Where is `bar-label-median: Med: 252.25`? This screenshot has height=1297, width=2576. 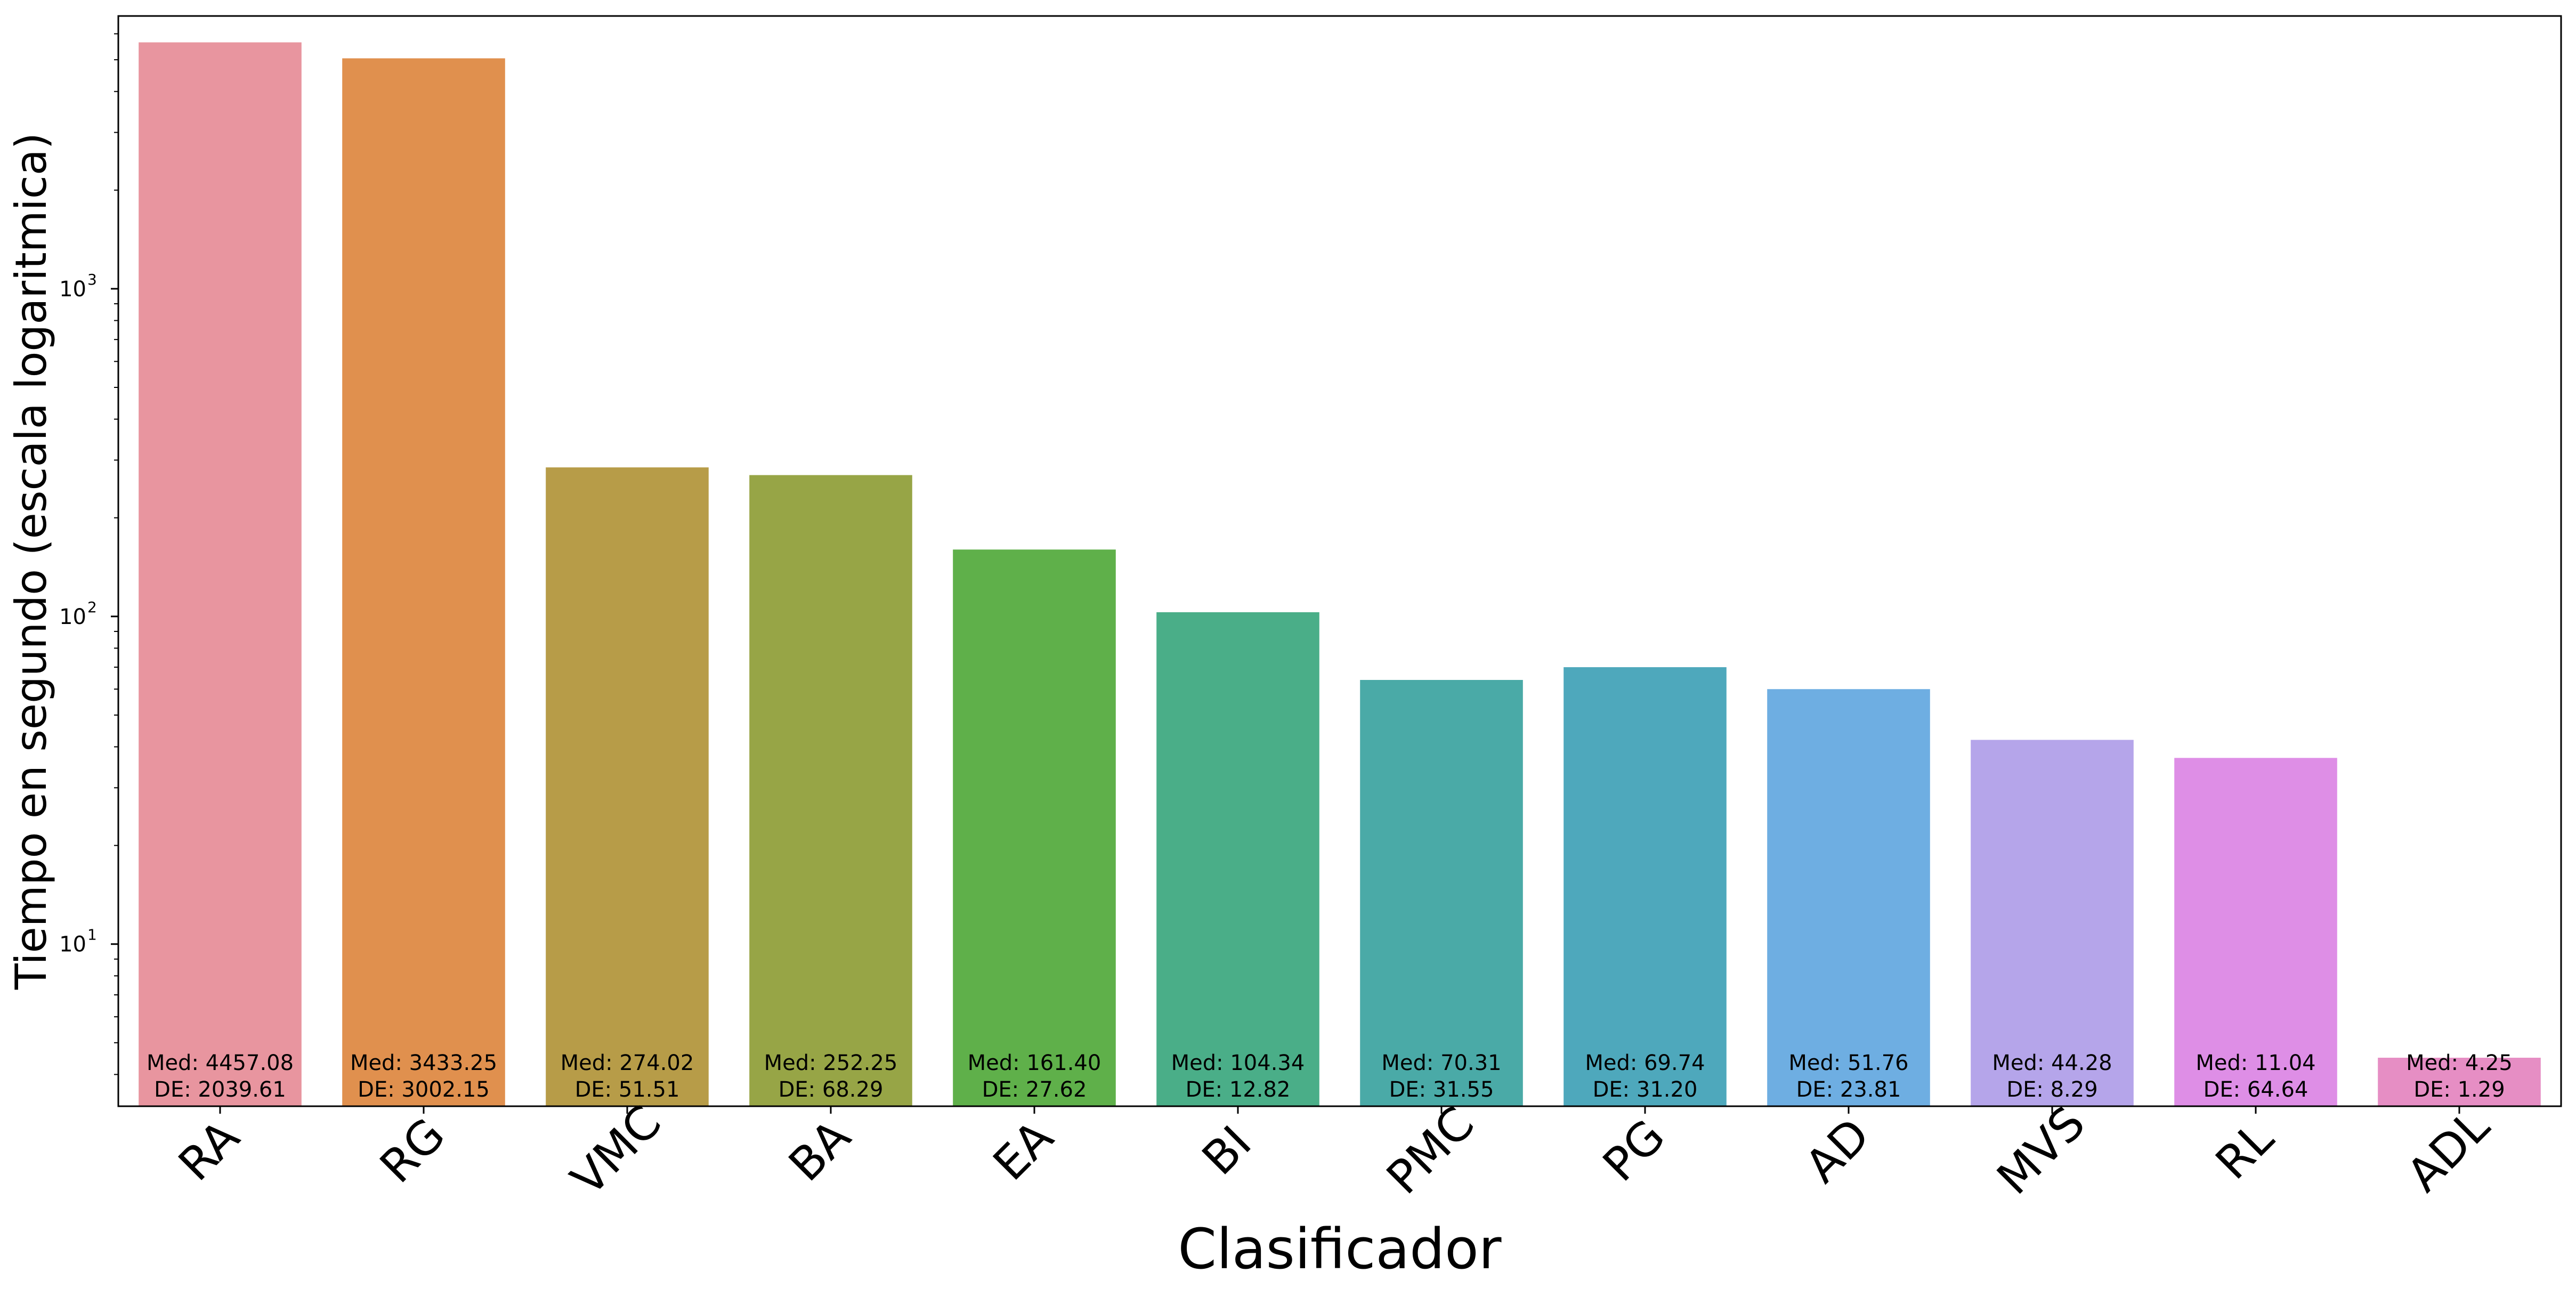
bar-label-median: Med: 252.25 is located at coordinates (831, 1063).